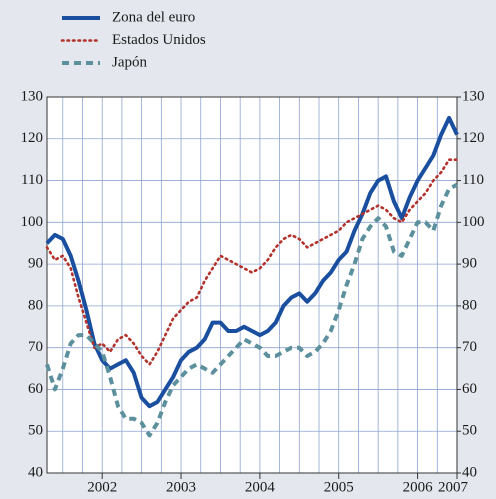 This screenshot has width=496, height=499. I want to click on y-tick-label: 50, so click(35, 431).